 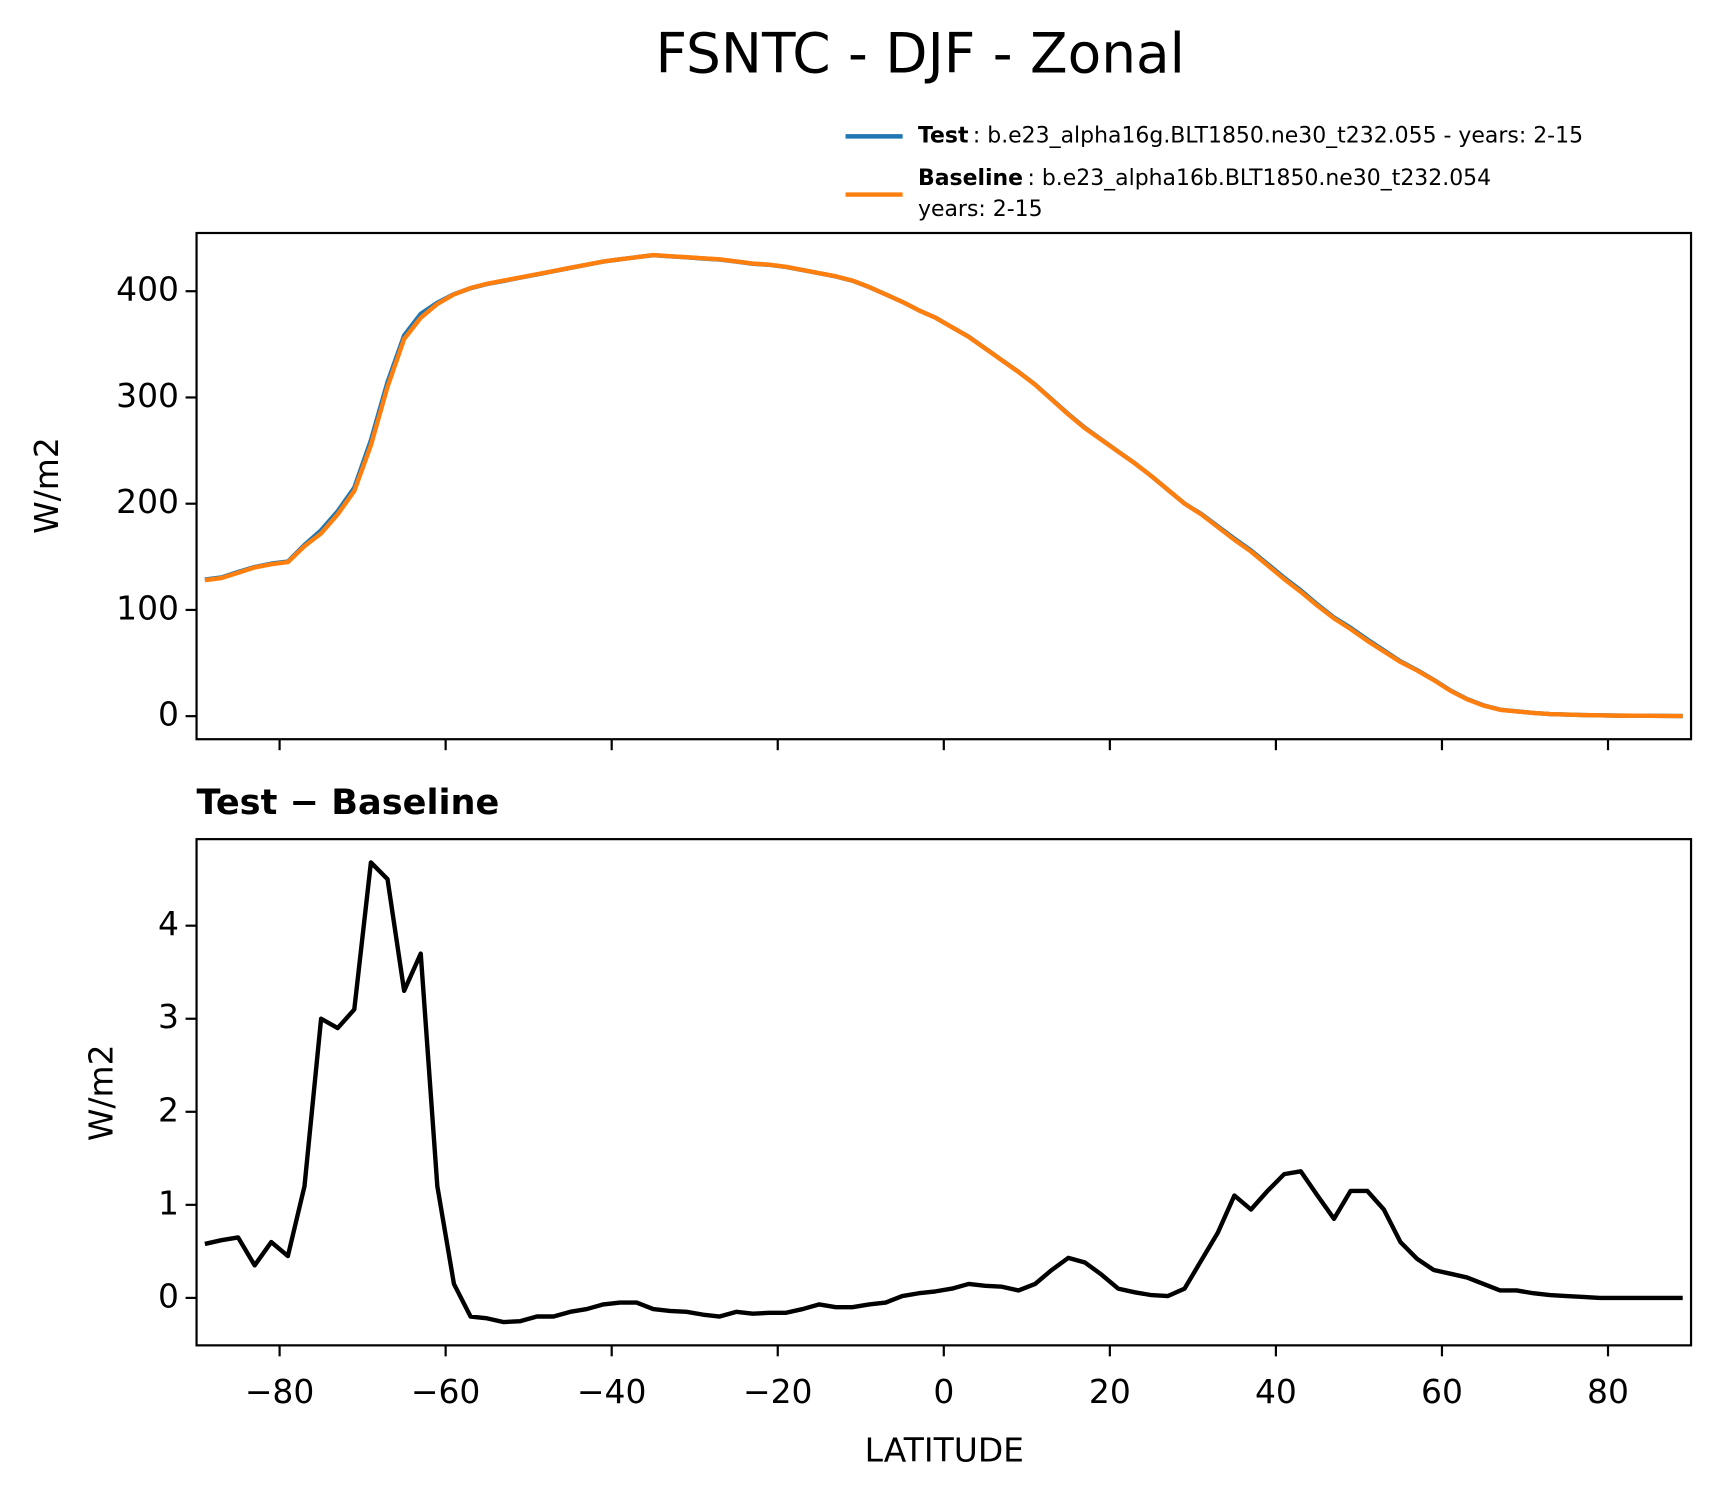 What do you see at coordinates (1259, 178) in the screenshot?
I see `legend-description: : b.e23_alpha16b.BLT1850.ne30_t232.054` at bounding box center [1259, 178].